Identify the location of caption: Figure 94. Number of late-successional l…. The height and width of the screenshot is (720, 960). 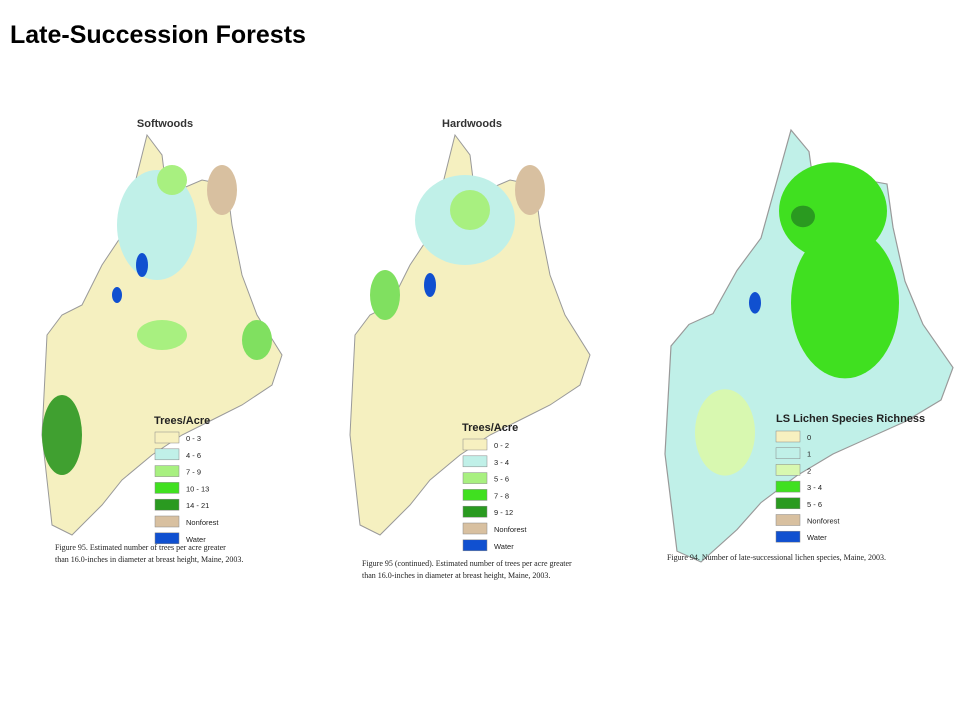
(776, 557).